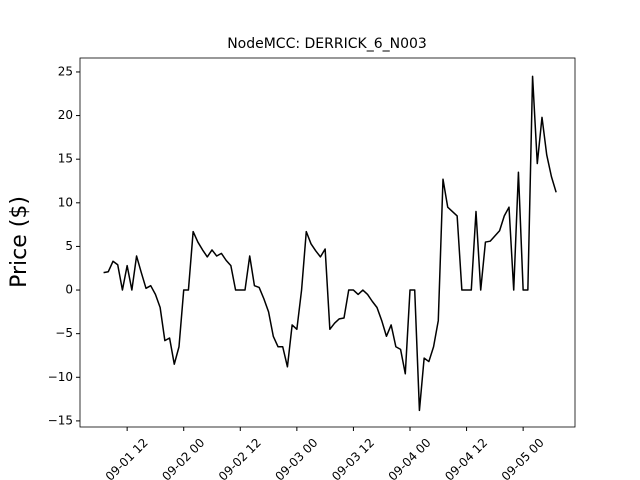  Describe the element at coordinates (60, 377) in the screenshot. I see `y-tick-label: −10` at that location.